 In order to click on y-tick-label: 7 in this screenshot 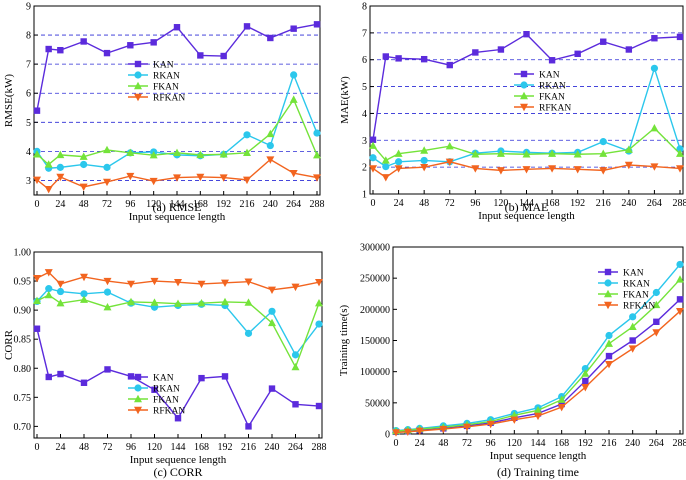, I will do `click(364, 33)`.